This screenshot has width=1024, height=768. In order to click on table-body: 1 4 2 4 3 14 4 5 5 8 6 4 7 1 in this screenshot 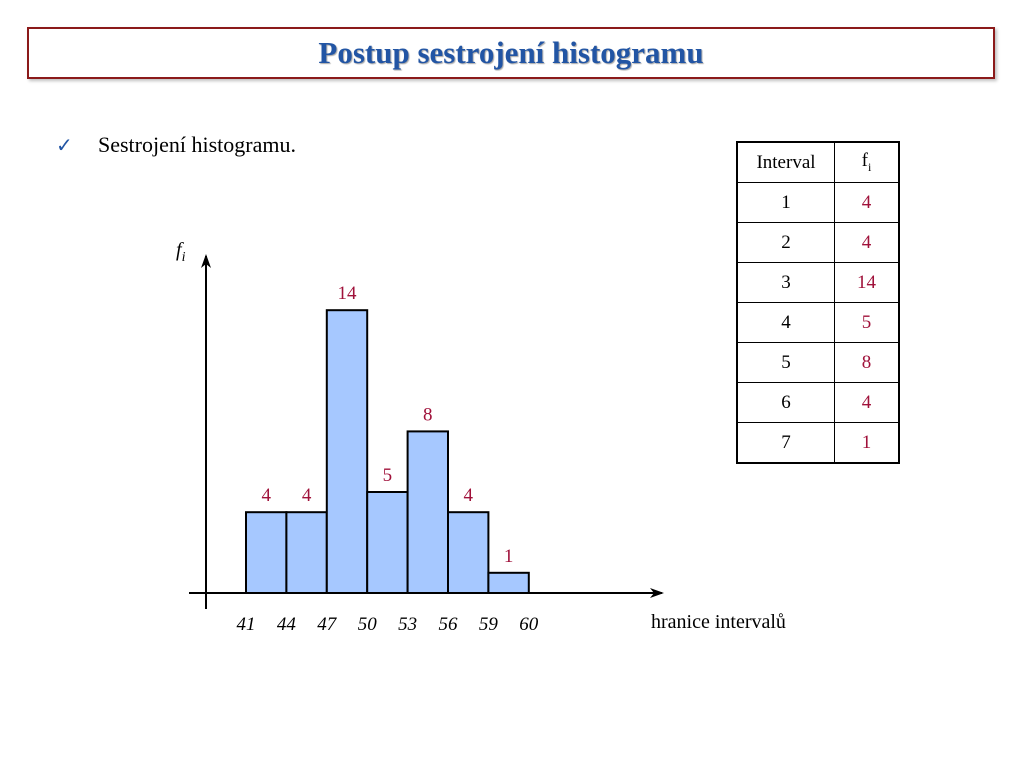, I will do `click(818, 323)`.